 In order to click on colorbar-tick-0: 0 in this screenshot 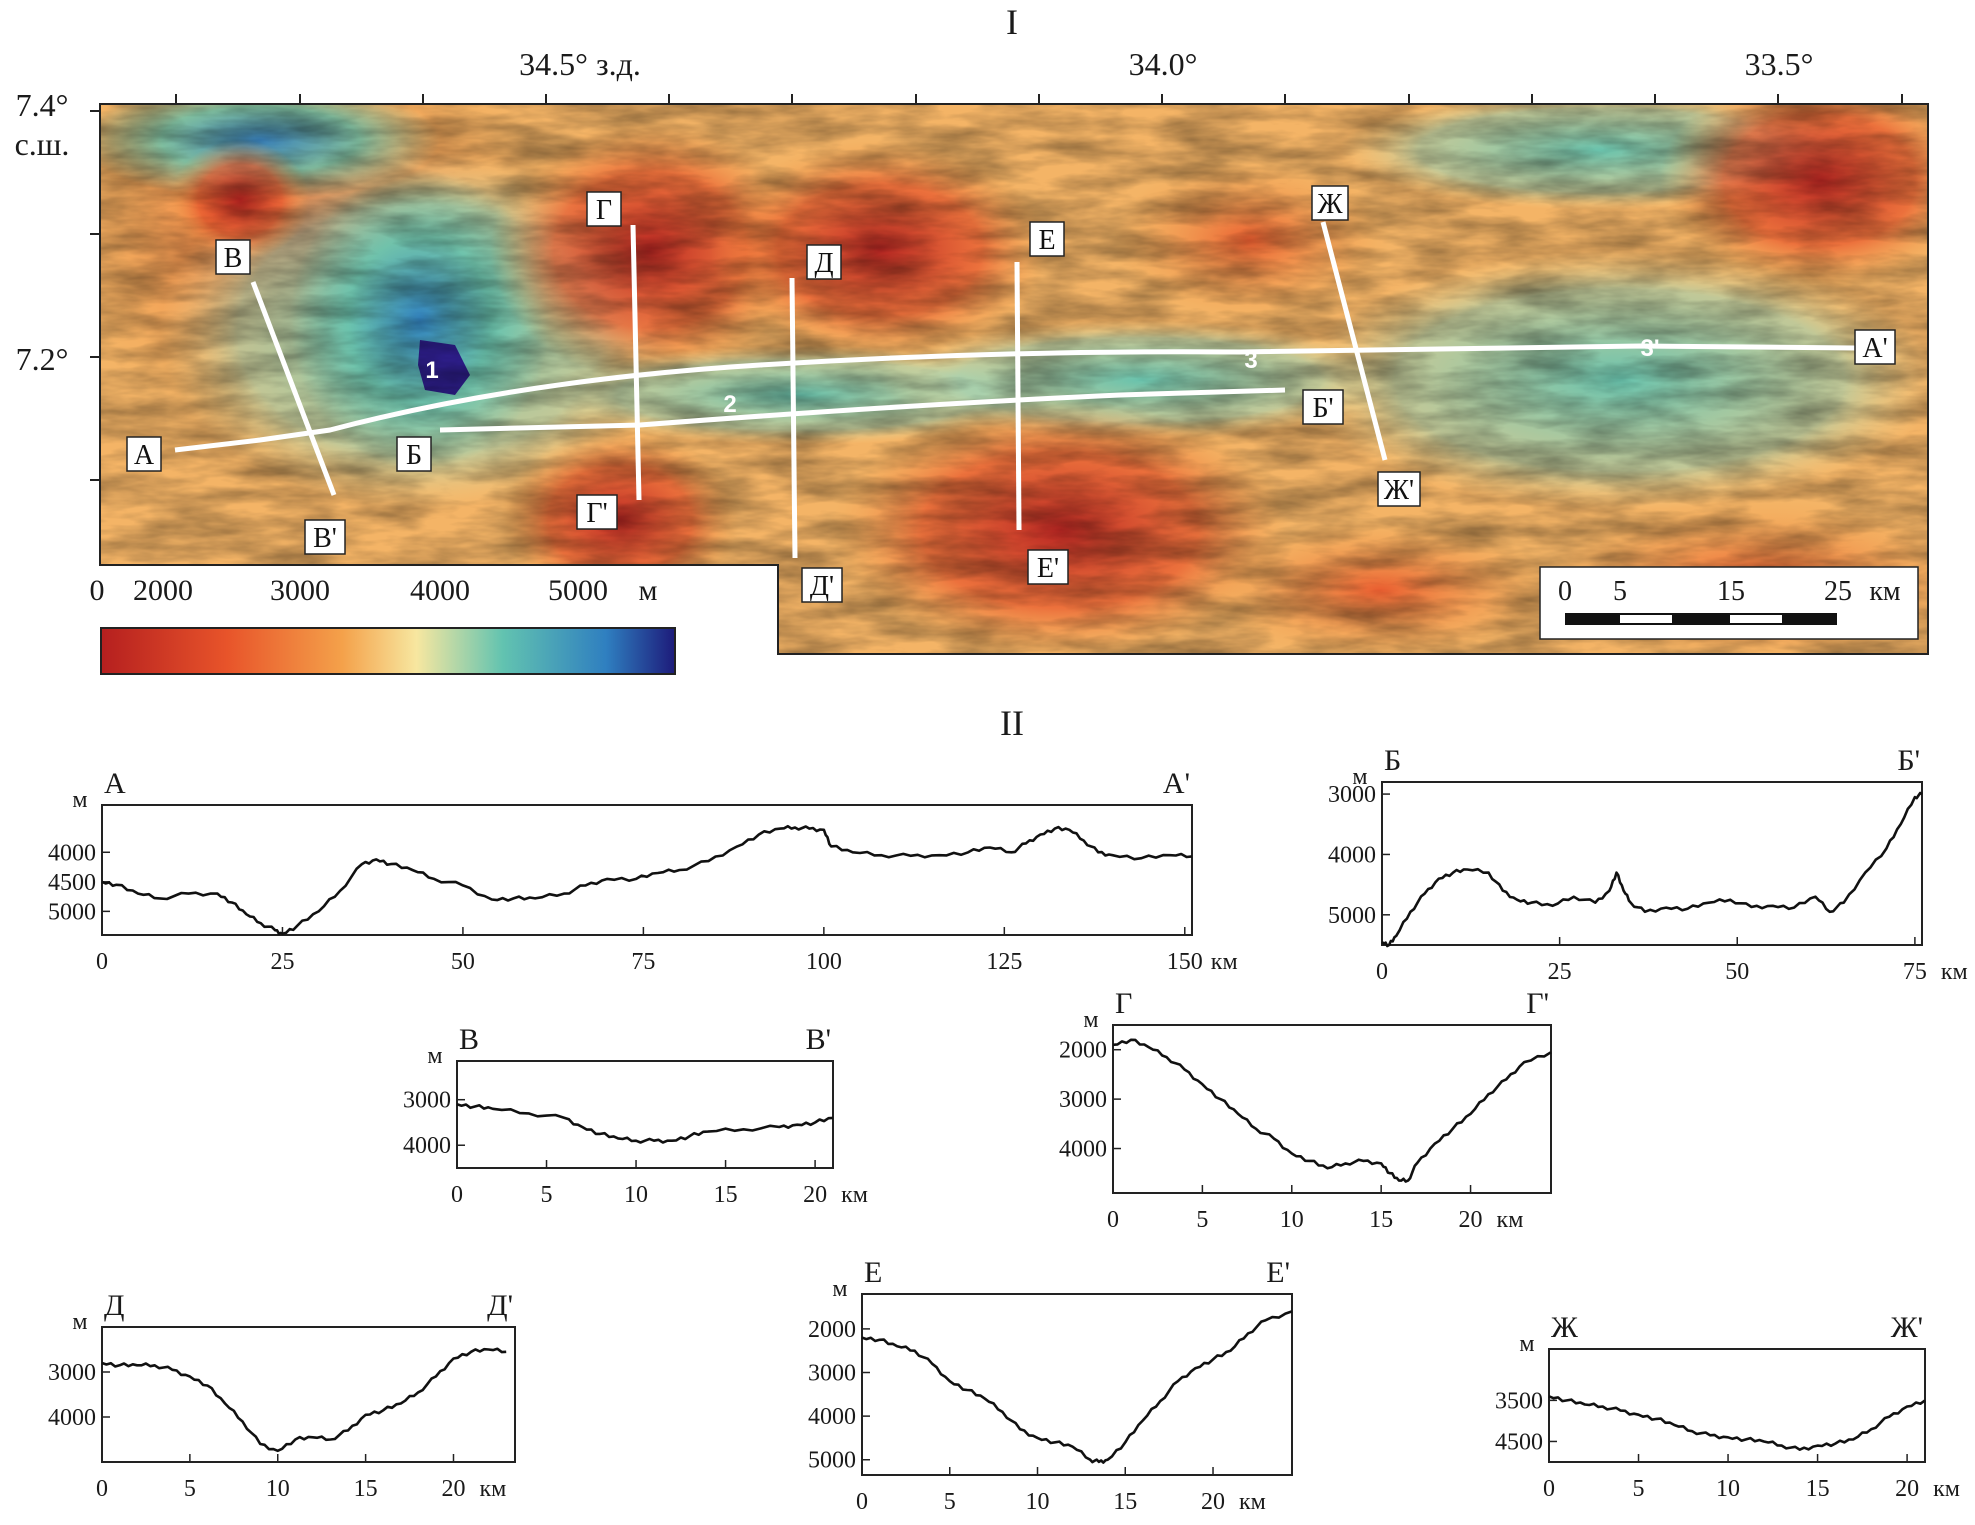, I will do `click(97, 590)`.